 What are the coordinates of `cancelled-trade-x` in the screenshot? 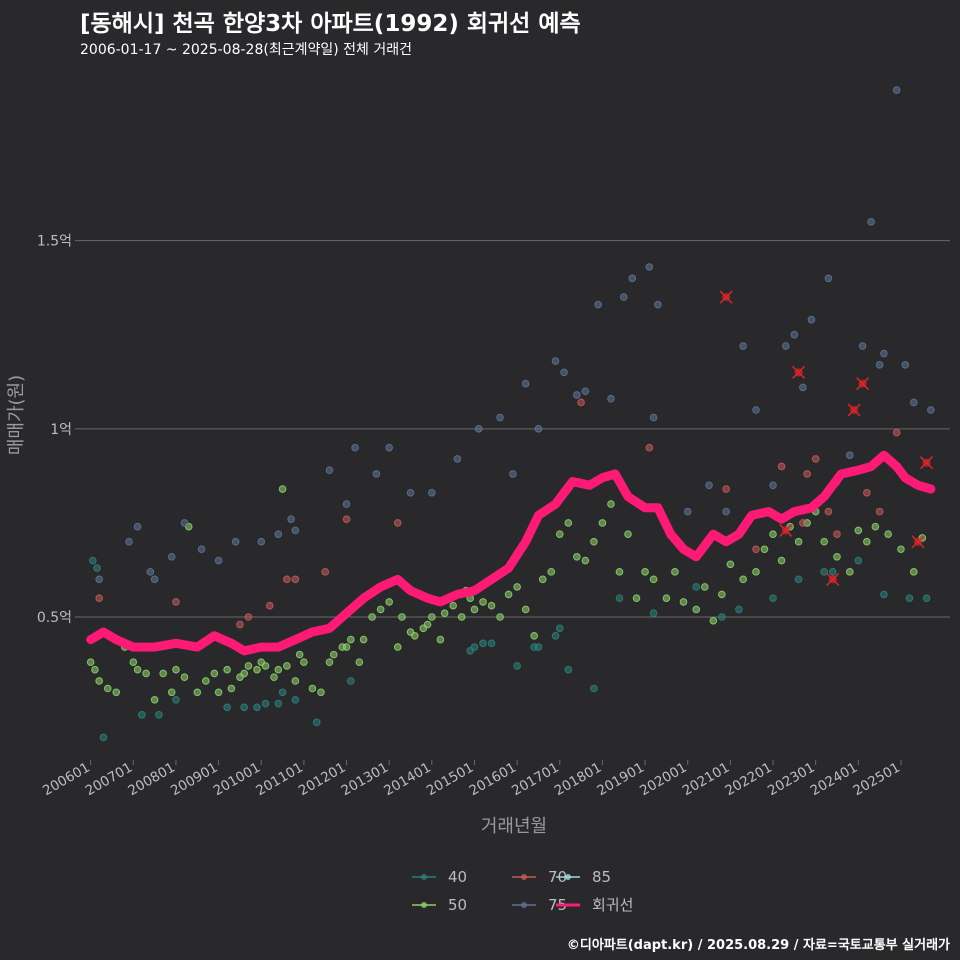 It's located at (799, 372).